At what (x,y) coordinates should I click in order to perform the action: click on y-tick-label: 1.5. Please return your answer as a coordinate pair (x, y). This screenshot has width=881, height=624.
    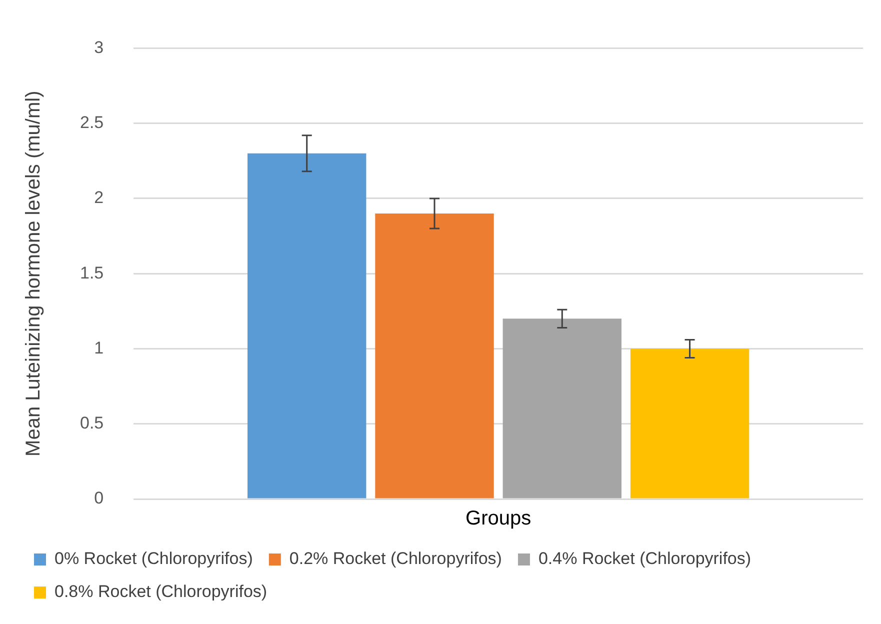
    Looking at the image, I should click on (92, 272).